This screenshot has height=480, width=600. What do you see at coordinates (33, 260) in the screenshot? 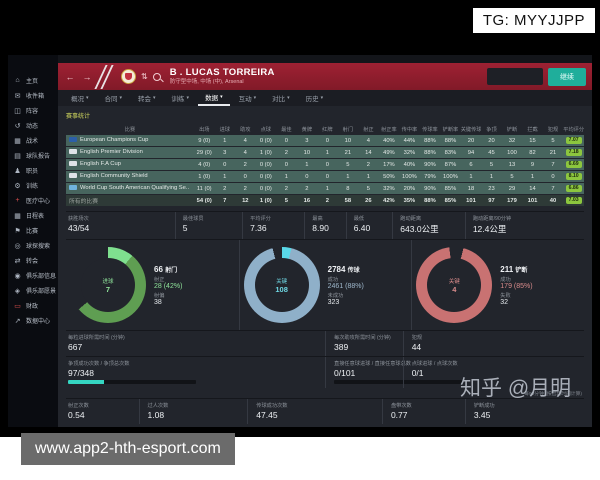
I see `sidebar-item-转会: ⇄ 转会` at bounding box center [33, 260].